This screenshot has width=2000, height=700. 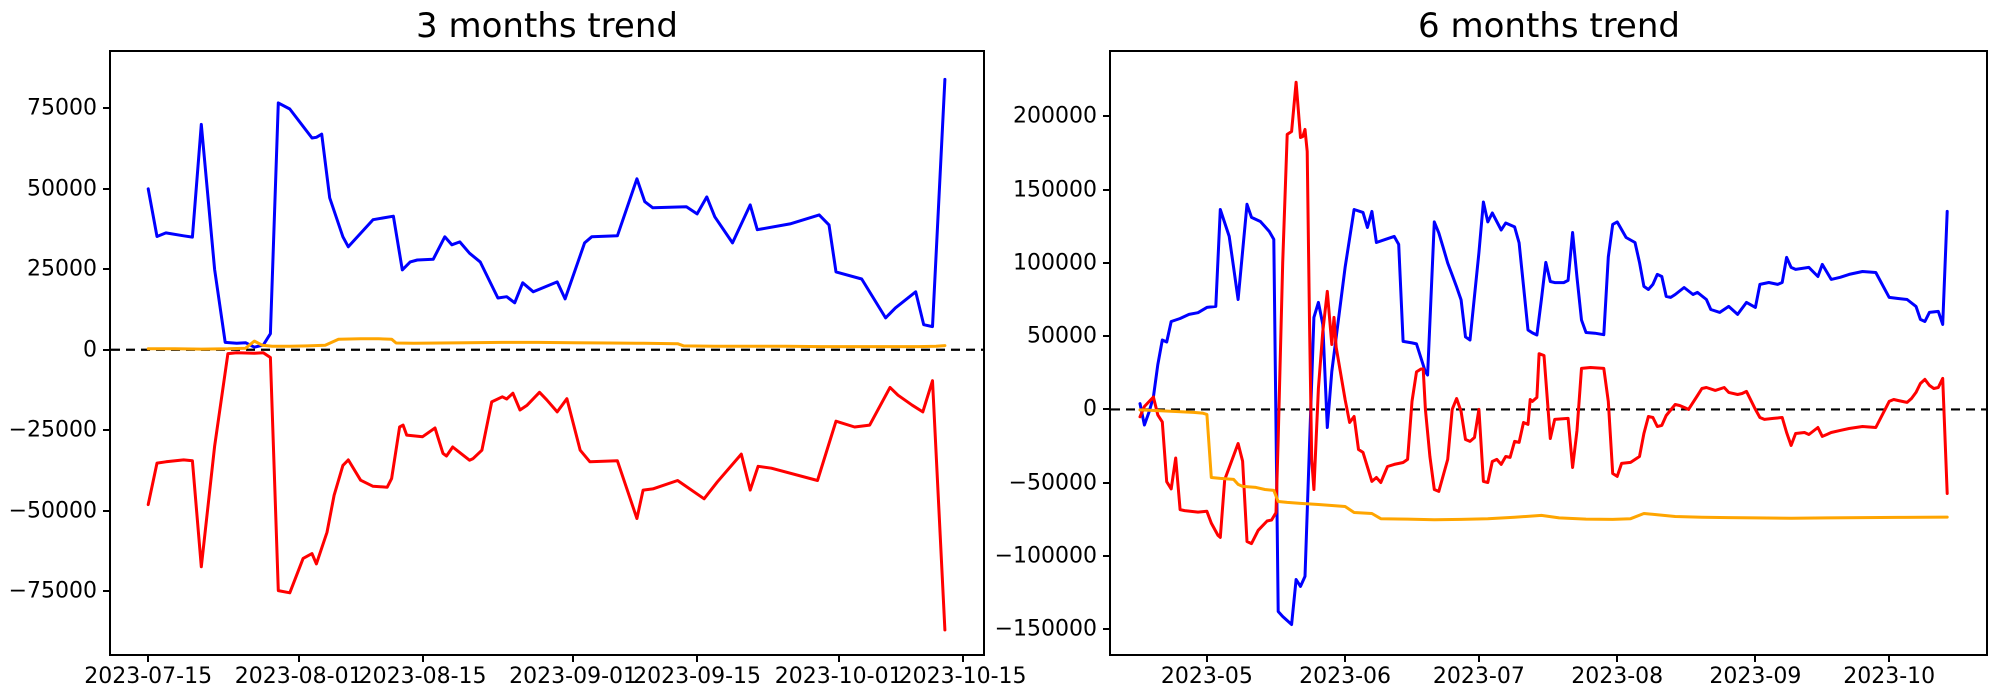 What do you see at coordinates (1889, 676) in the screenshot?
I see `x-tick-label: 2023-10` at bounding box center [1889, 676].